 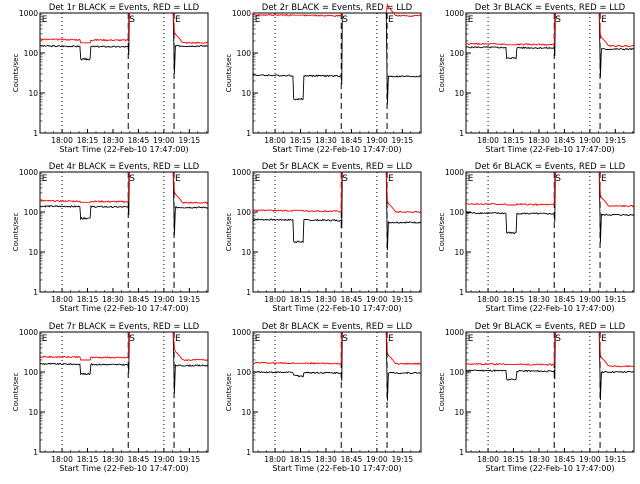 I want to click on panel-title: Det 9r BLACK = Events, RED = LLD, so click(x=550, y=327).